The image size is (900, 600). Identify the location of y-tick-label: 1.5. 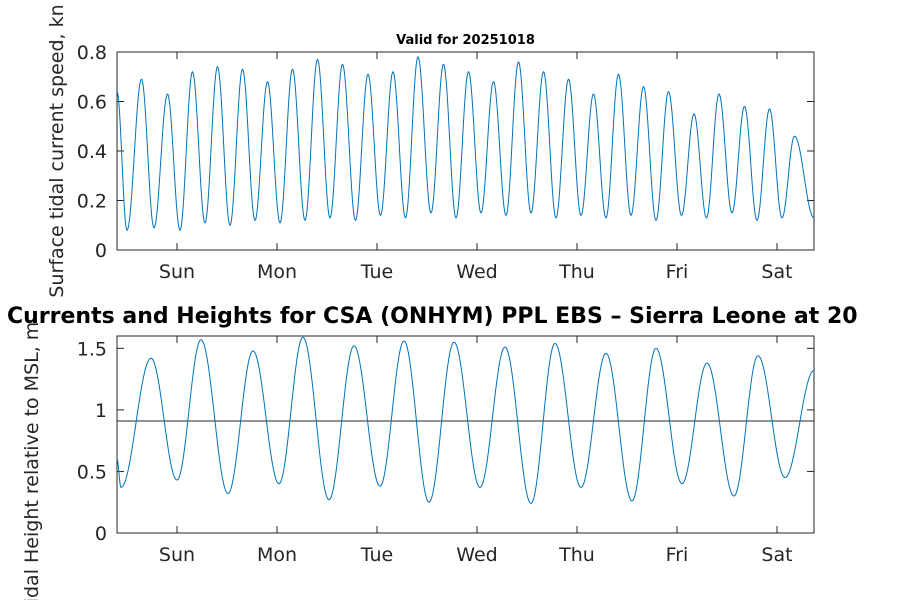
(92, 349).